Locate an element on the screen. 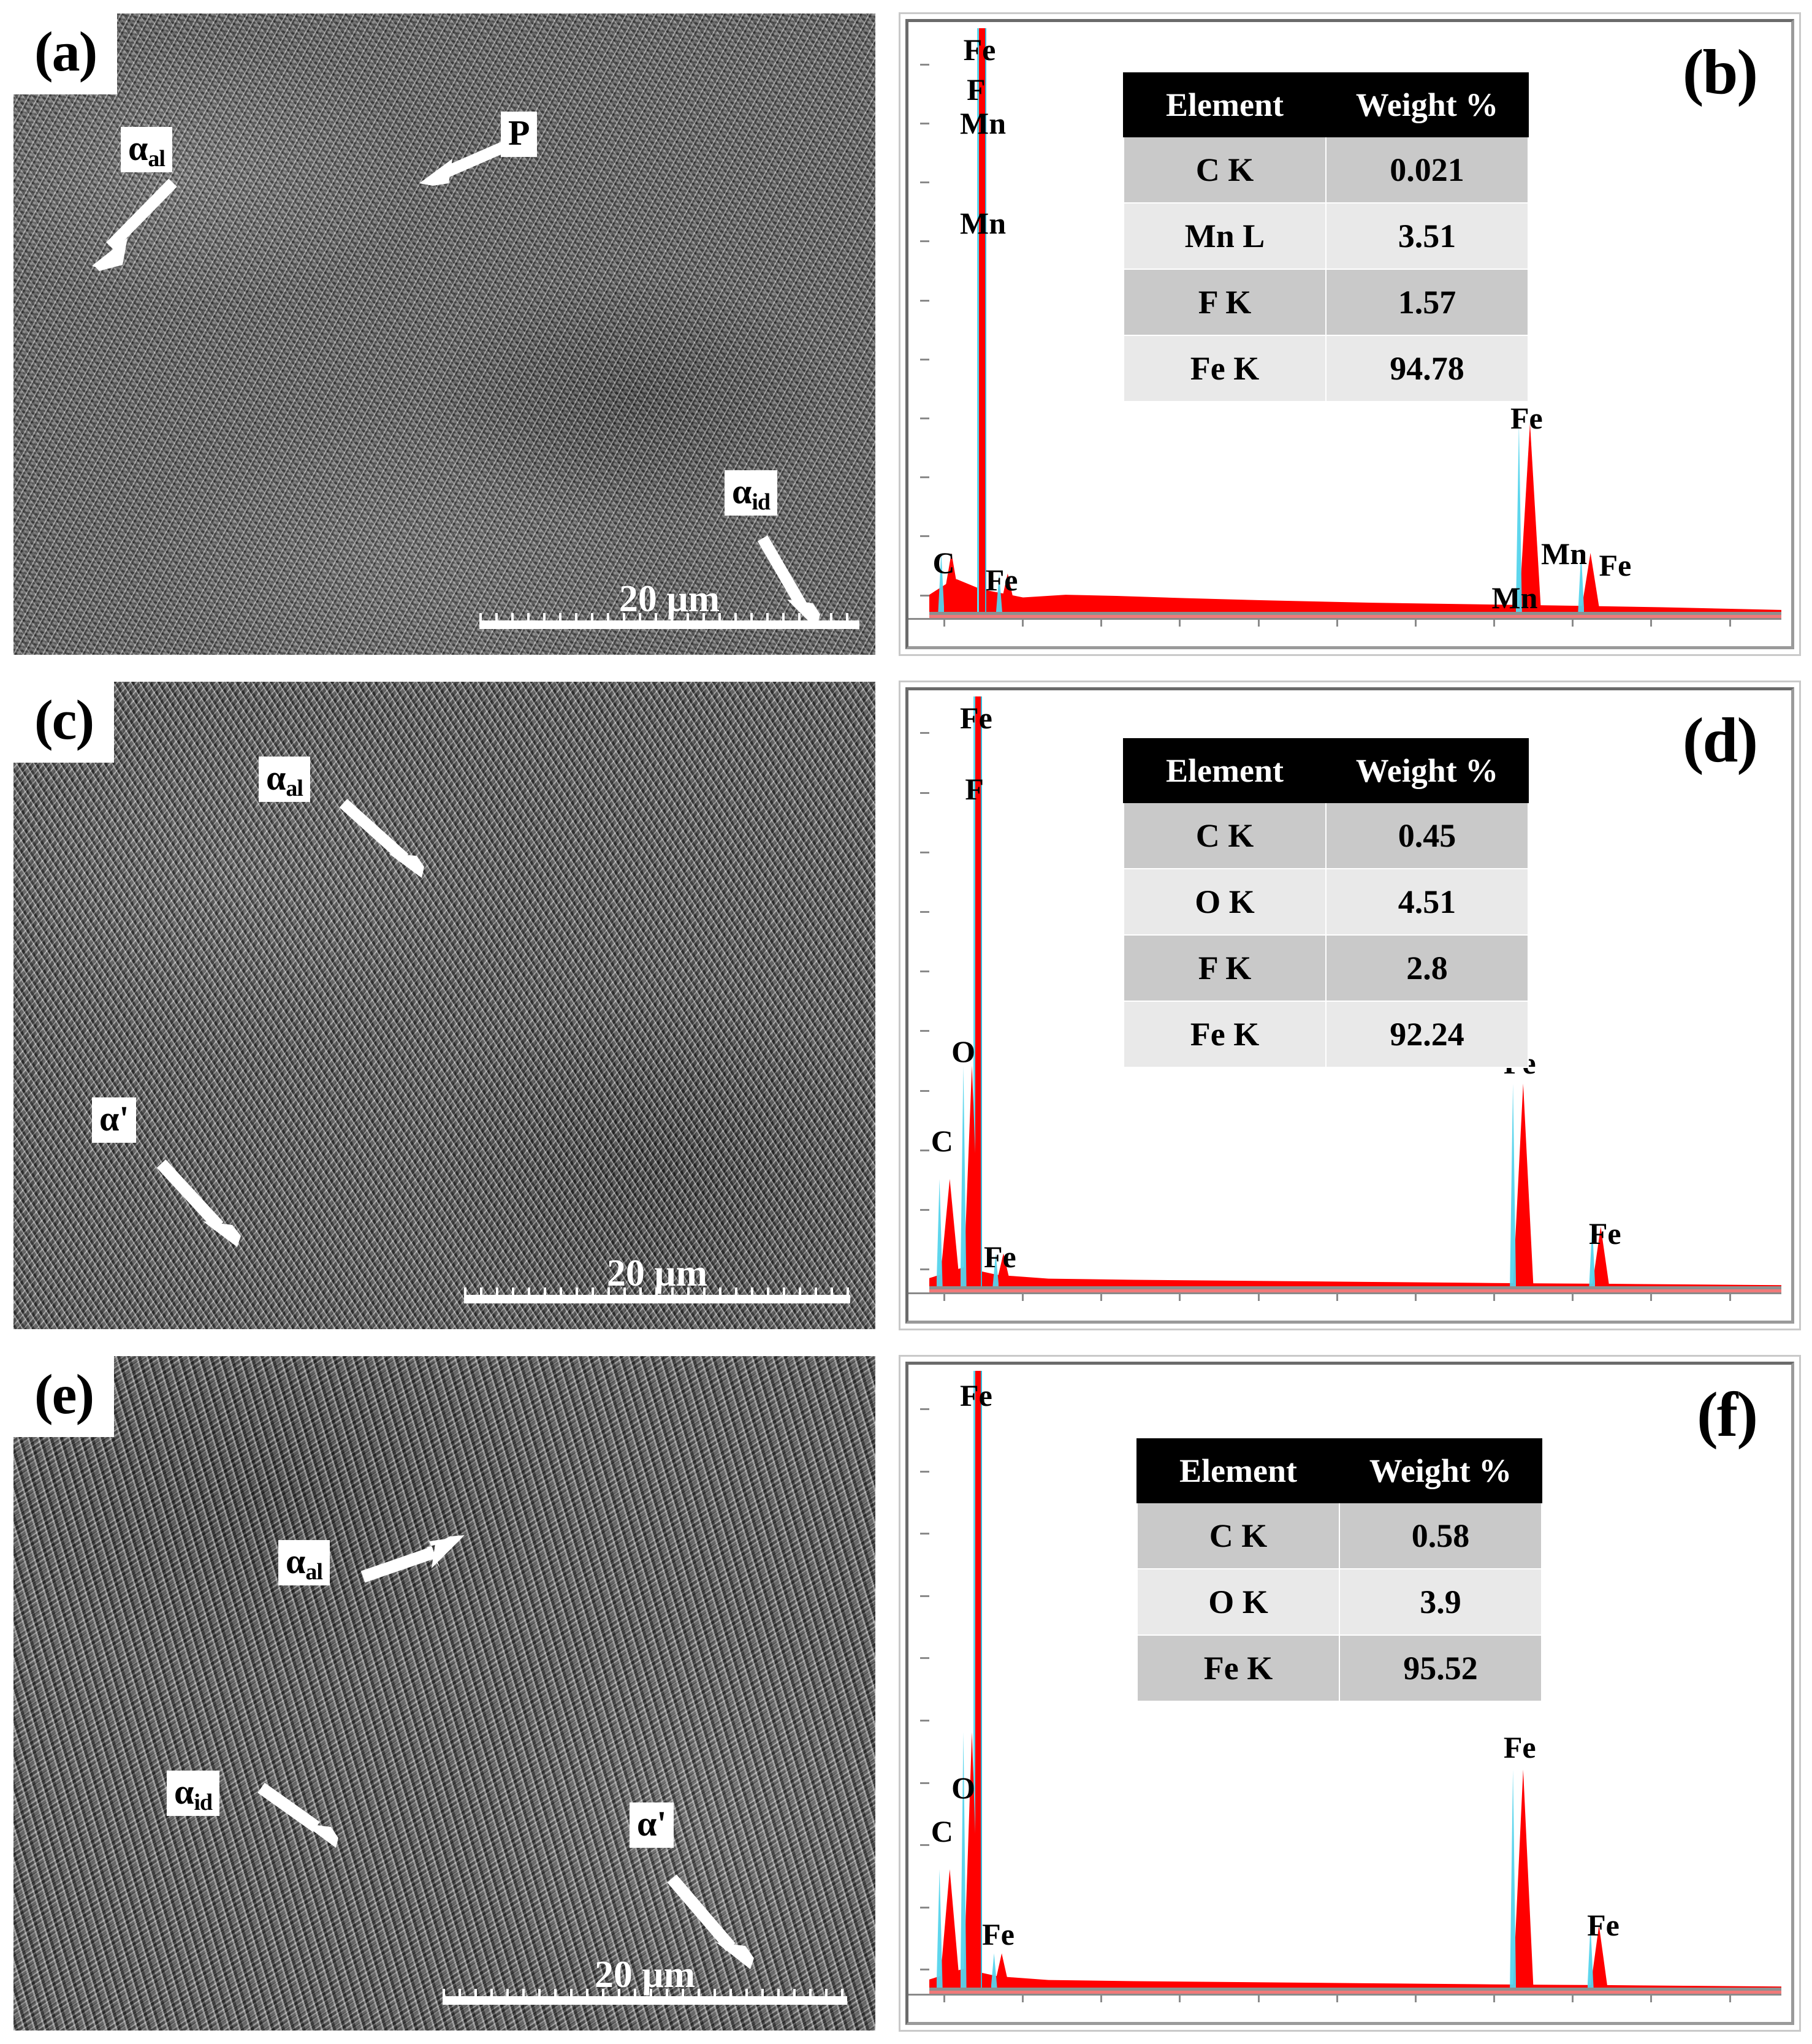 This screenshot has height=2044, width=1812. scale-bar-e: 20 μm is located at coordinates (645, 1980).